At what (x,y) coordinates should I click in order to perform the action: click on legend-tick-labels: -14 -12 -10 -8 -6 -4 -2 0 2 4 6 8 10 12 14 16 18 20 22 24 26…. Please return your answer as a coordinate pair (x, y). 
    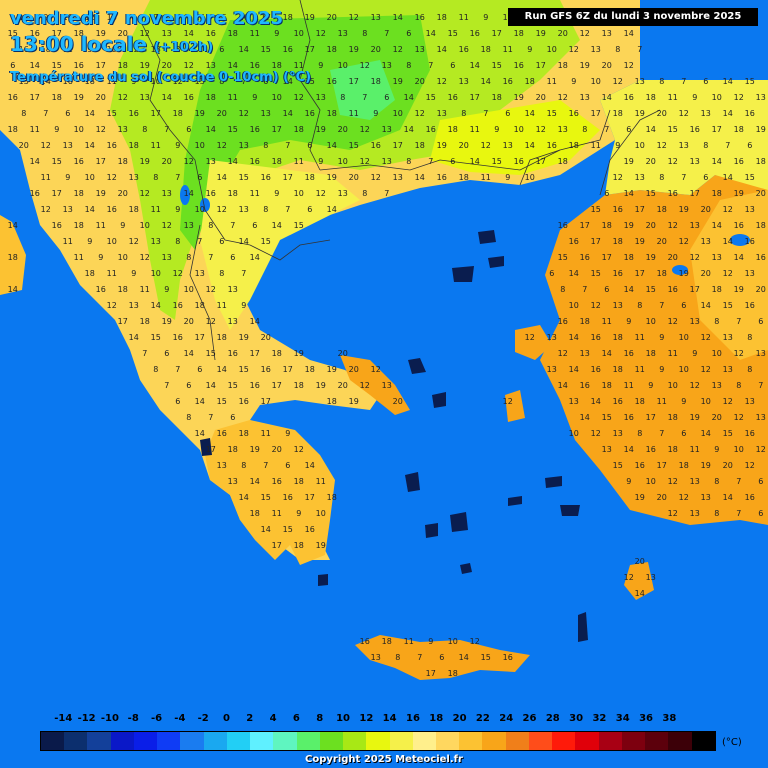
    Looking at the image, I should click on (384, 720).